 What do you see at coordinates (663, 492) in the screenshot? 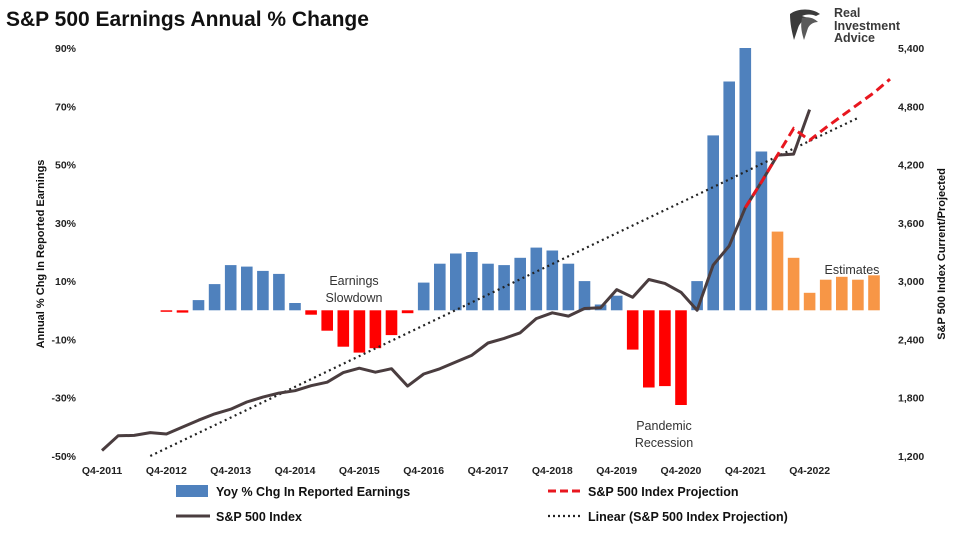
I see `legend-label: S&P 500 Index Projection` at bounding box center [663, 492].